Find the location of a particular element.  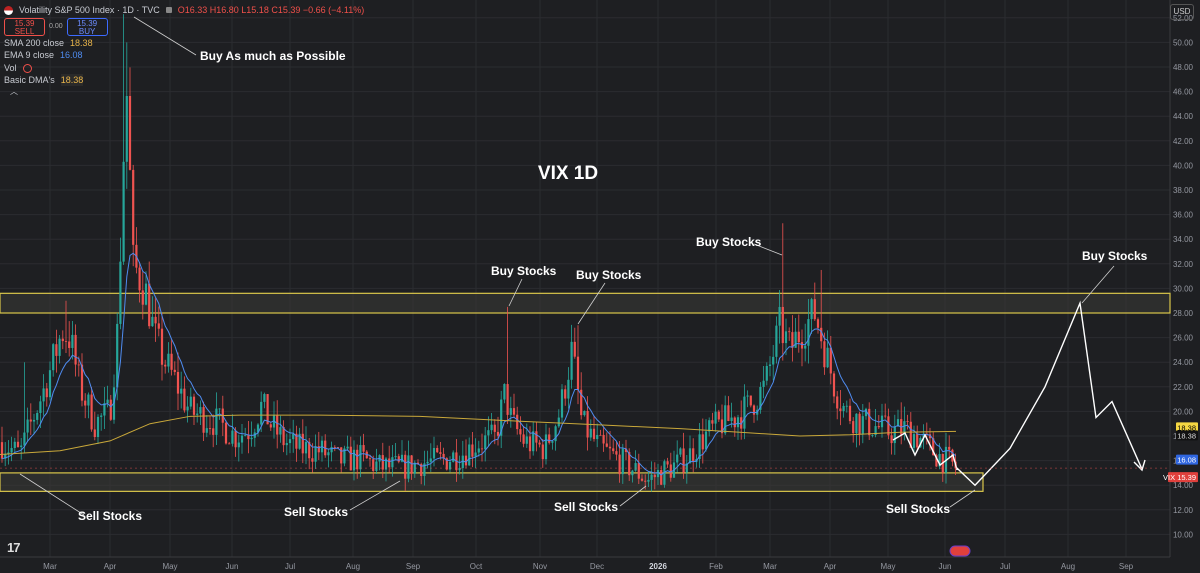

market-status-icon is located at coordinates (168, 10).